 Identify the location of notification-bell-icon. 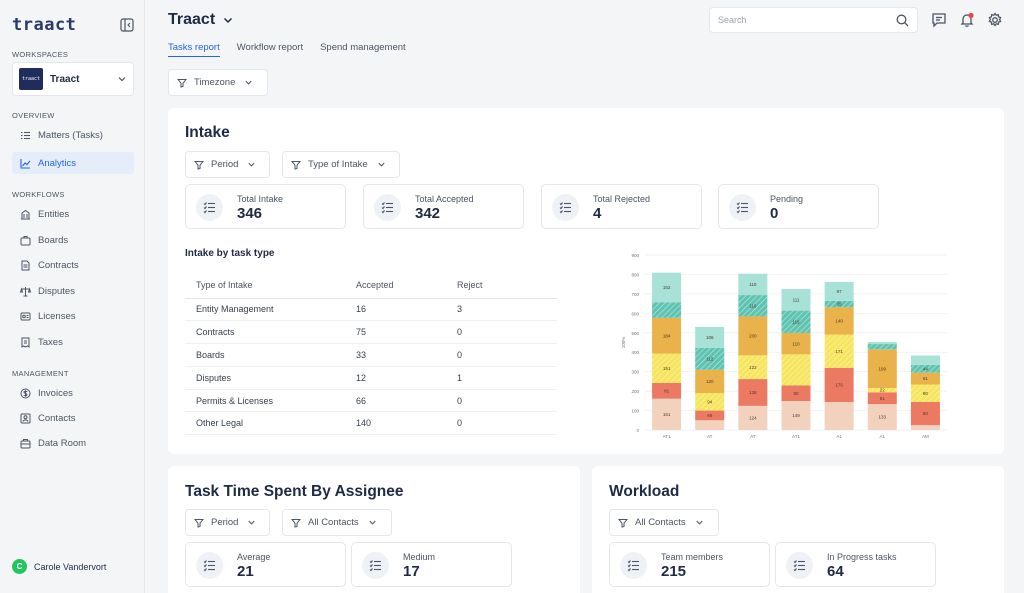
(967, 20).